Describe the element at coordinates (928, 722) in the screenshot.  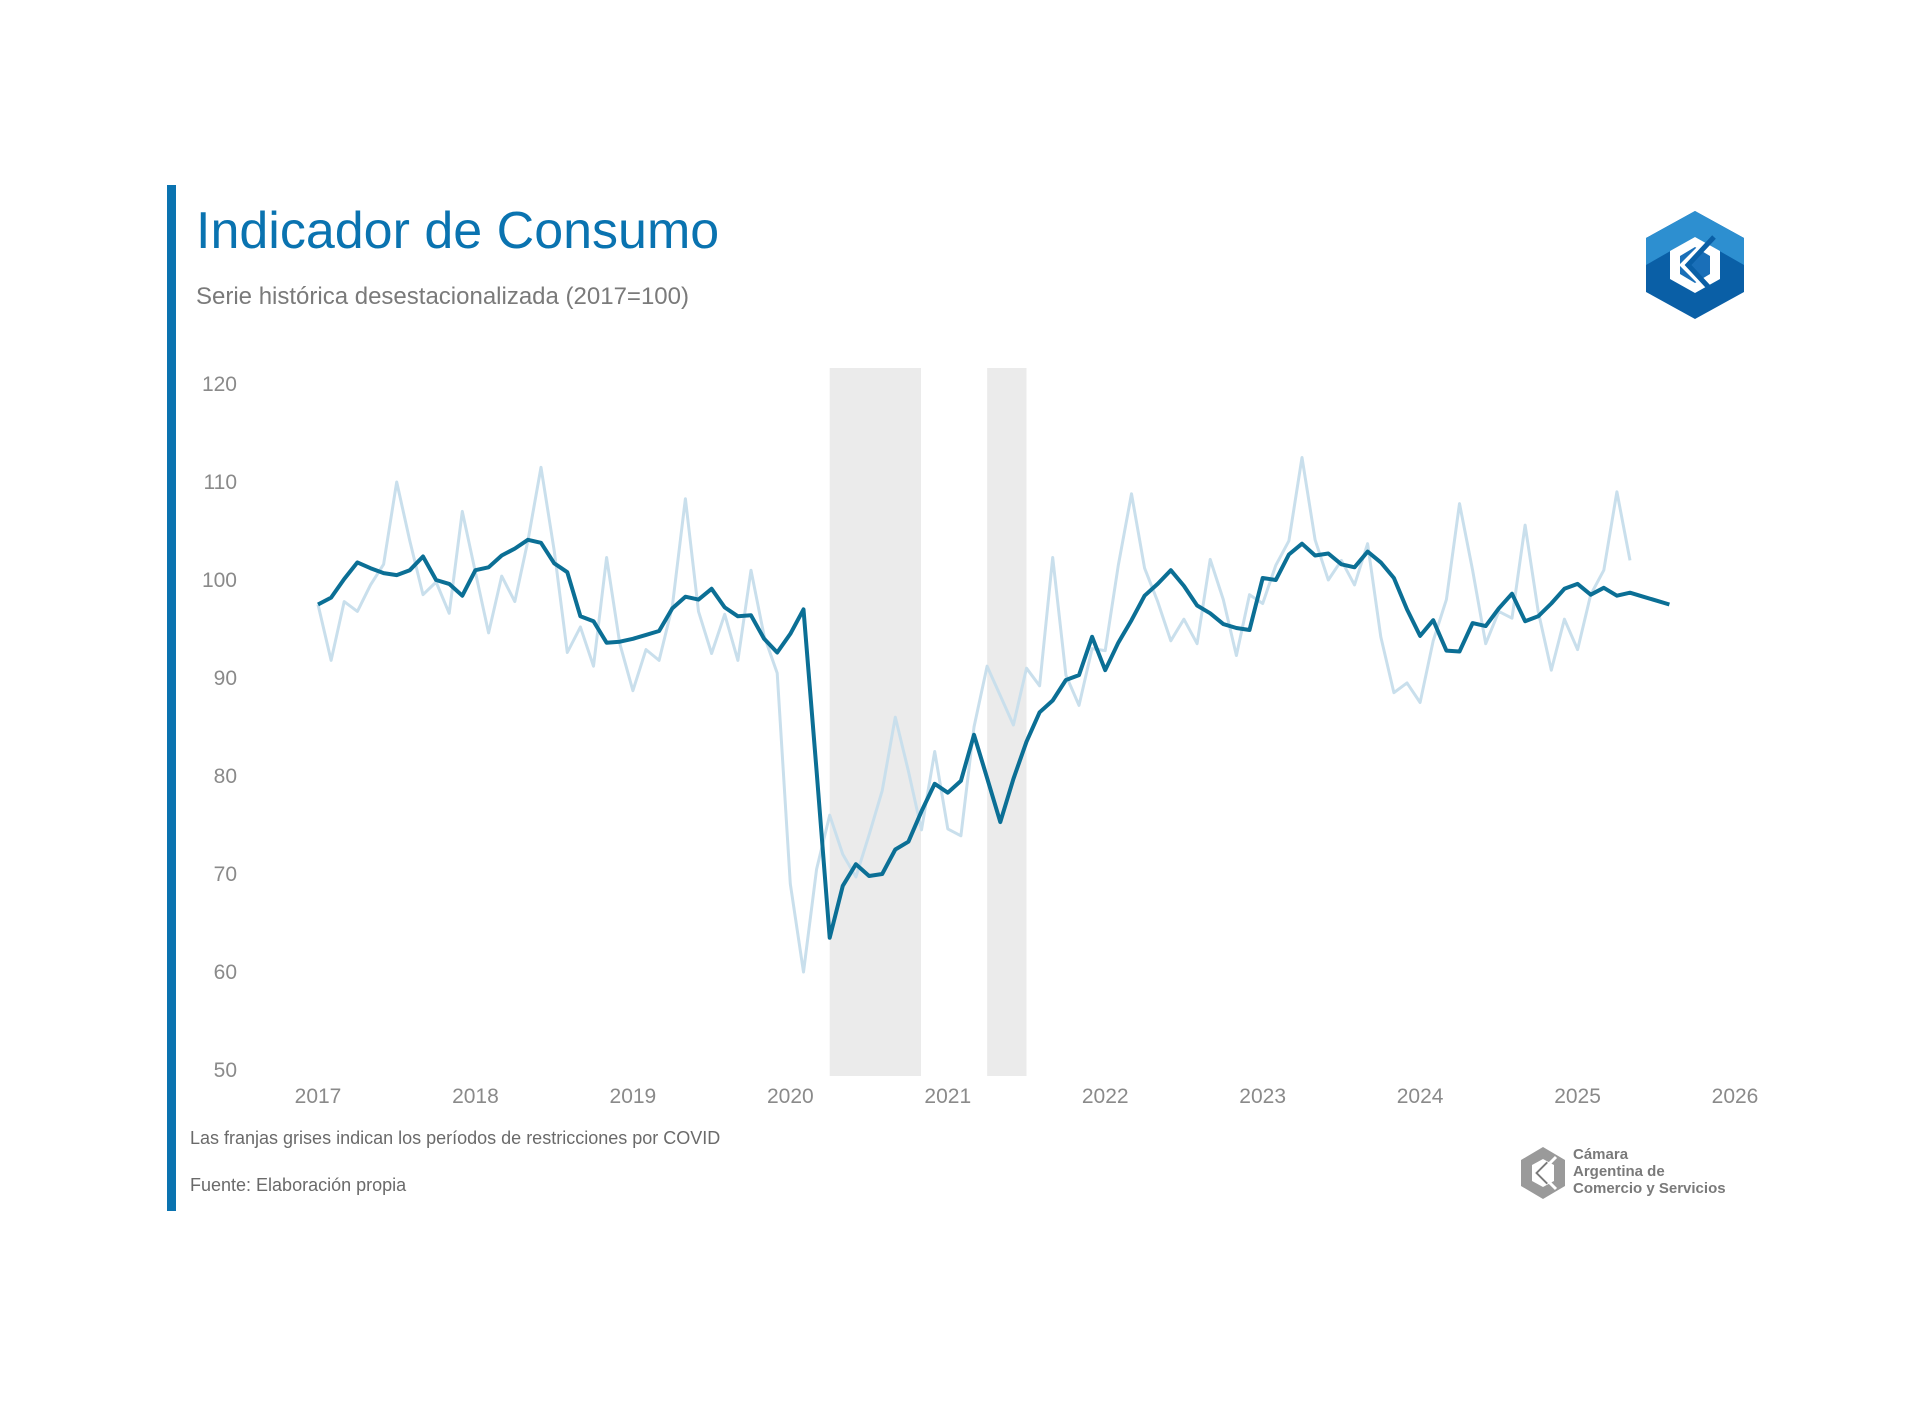
I see `covid-bands` at that location.